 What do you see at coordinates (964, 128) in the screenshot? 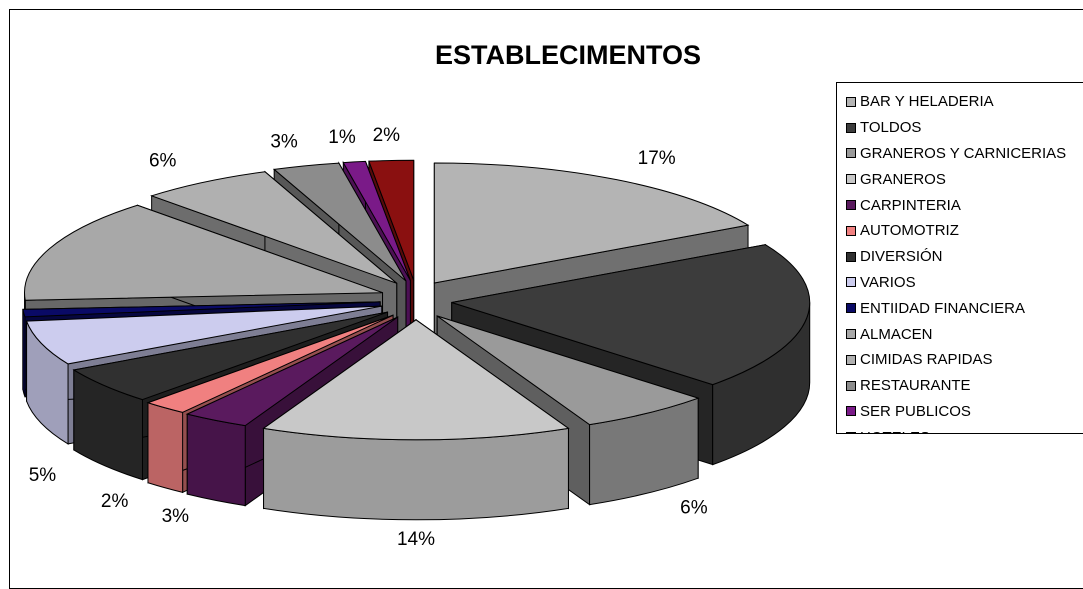
I see `legend-item: TOLDOS` at bounding box center [964, 128].